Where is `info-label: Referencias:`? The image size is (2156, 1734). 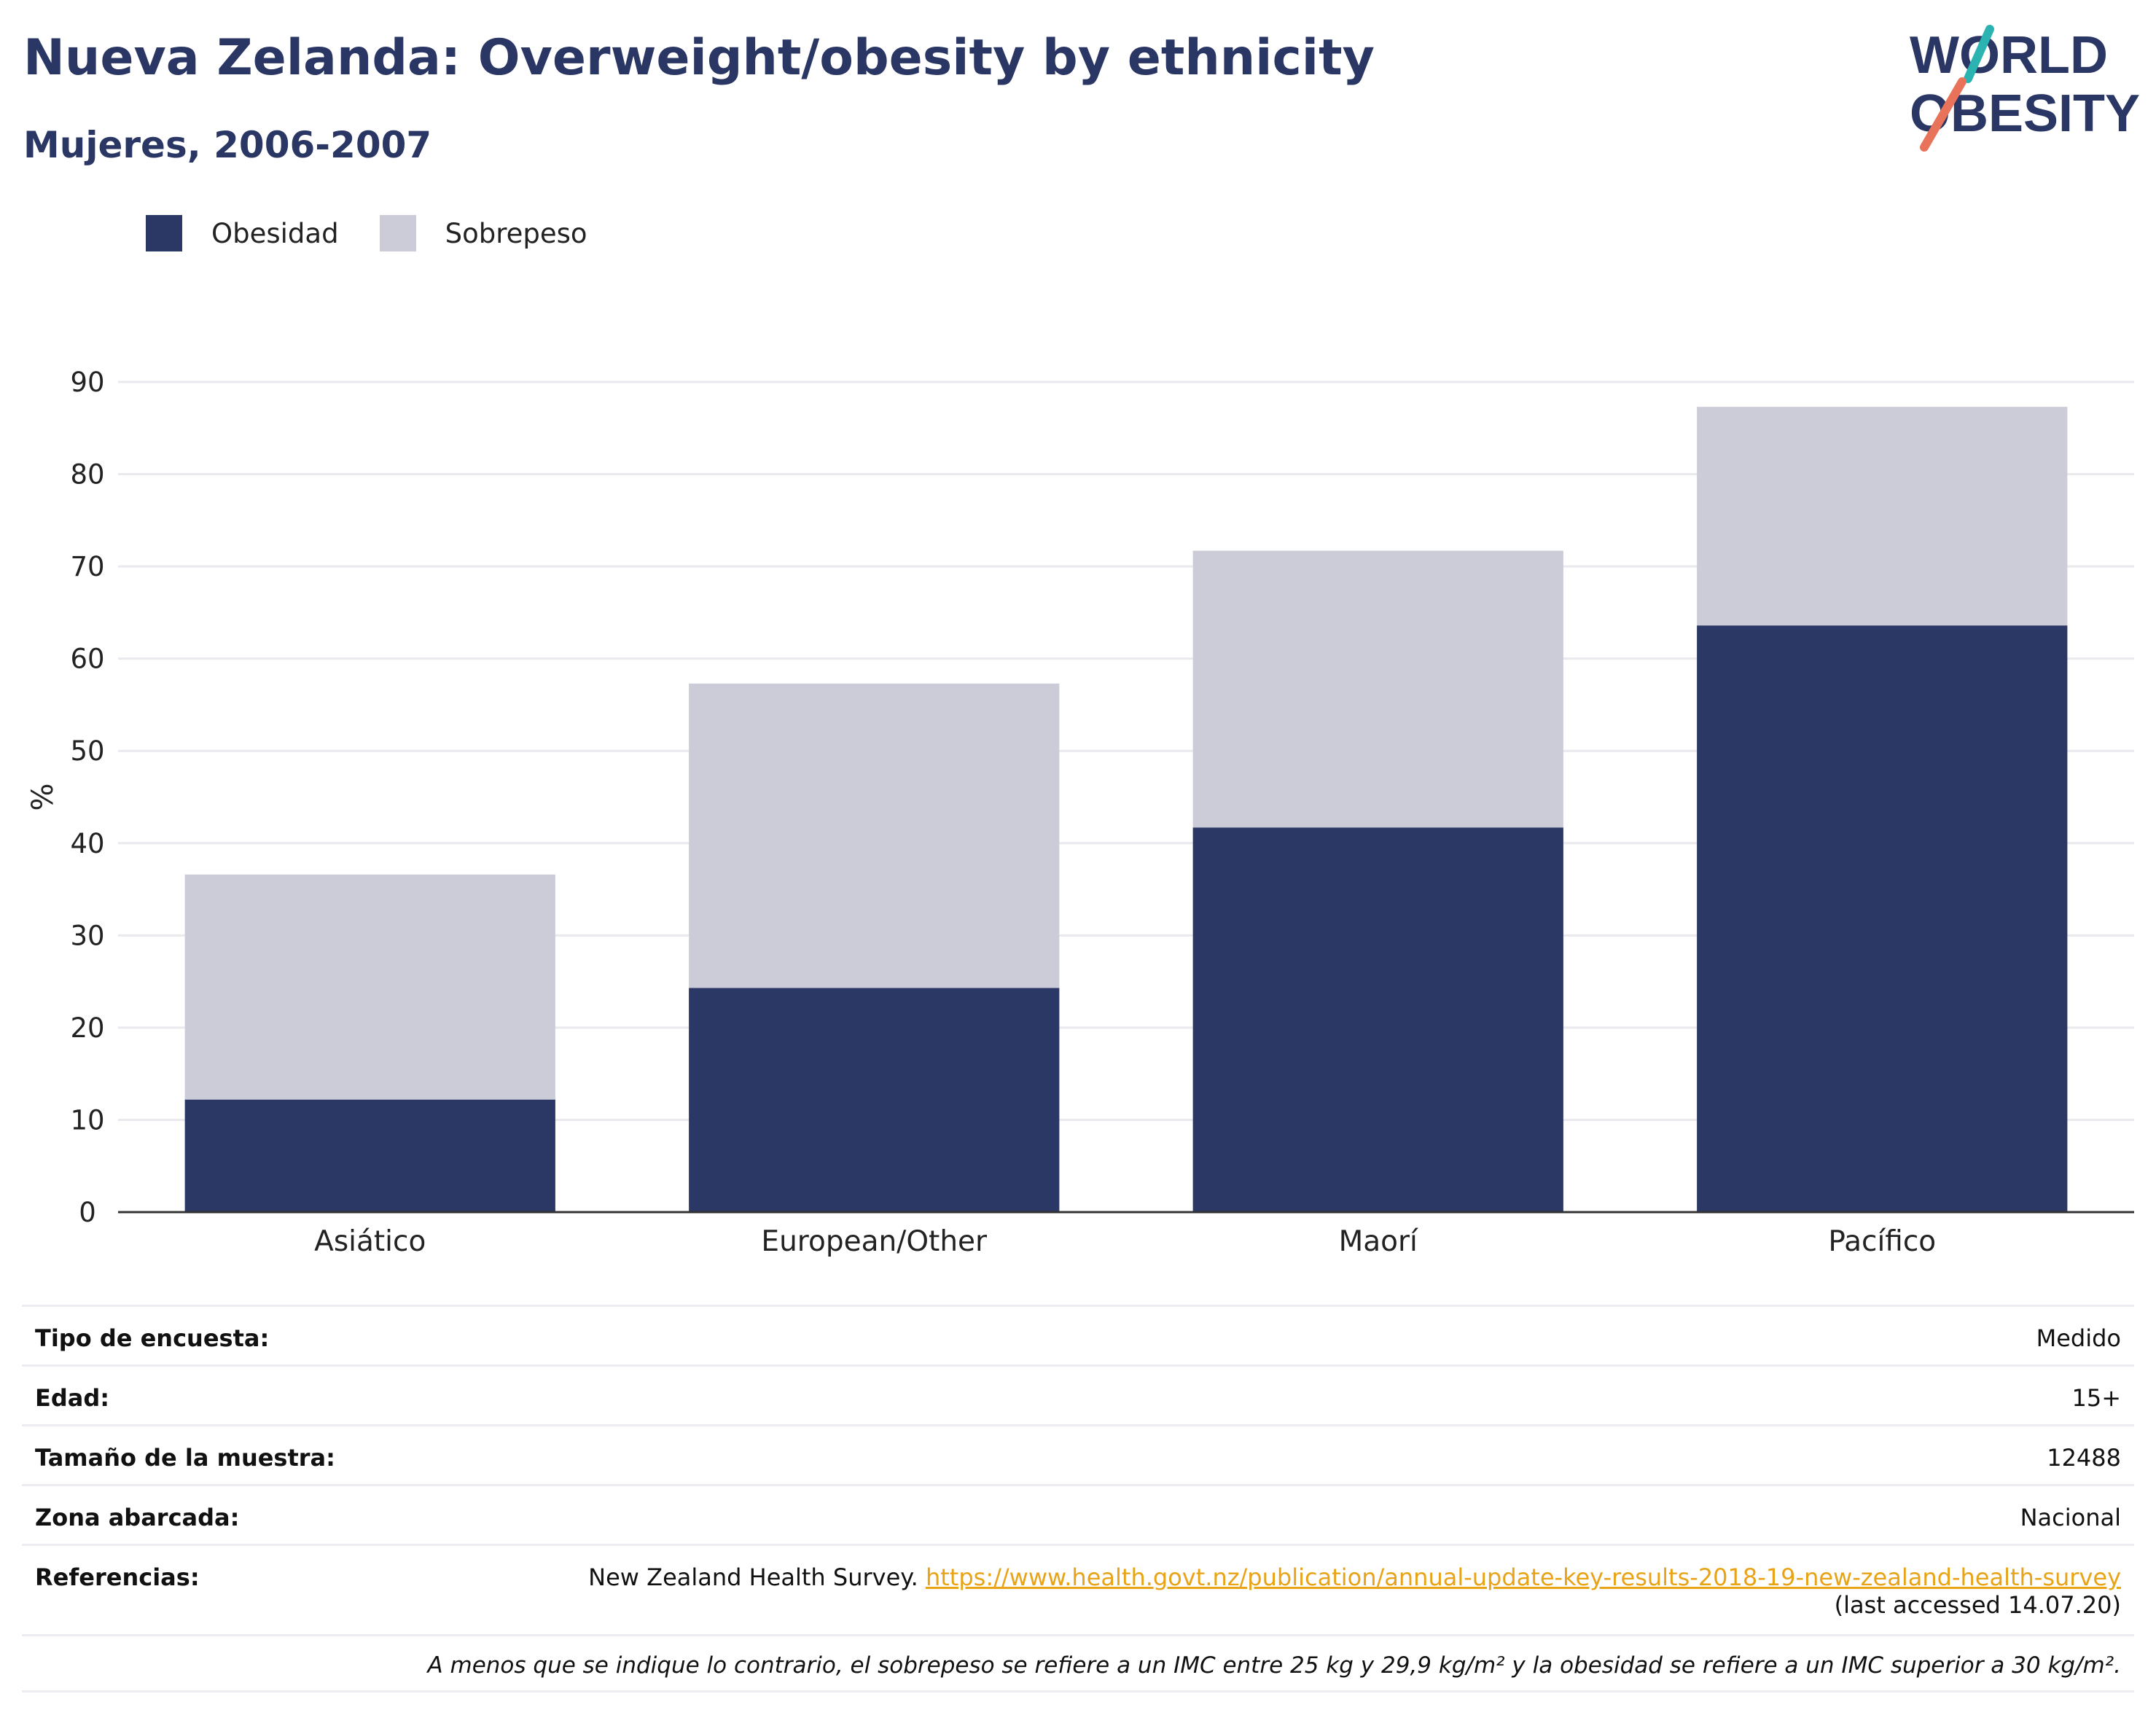 info-label: Referencias: is located at coordinates (117, 1577).